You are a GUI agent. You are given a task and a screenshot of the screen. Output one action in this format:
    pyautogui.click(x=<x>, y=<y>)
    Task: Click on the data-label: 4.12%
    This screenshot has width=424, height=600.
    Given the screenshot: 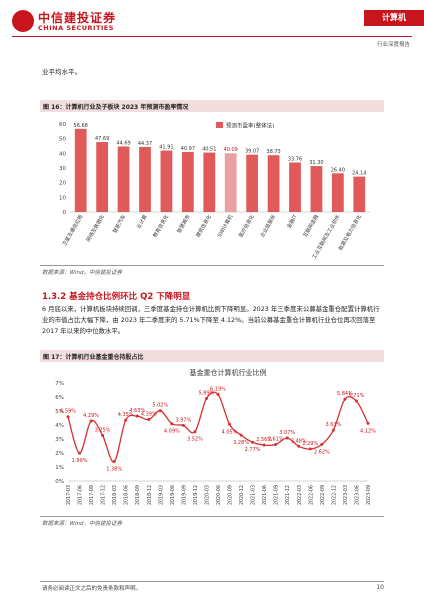 What is the action you would take?
    pyautogui.click(x=368, y=431)
    